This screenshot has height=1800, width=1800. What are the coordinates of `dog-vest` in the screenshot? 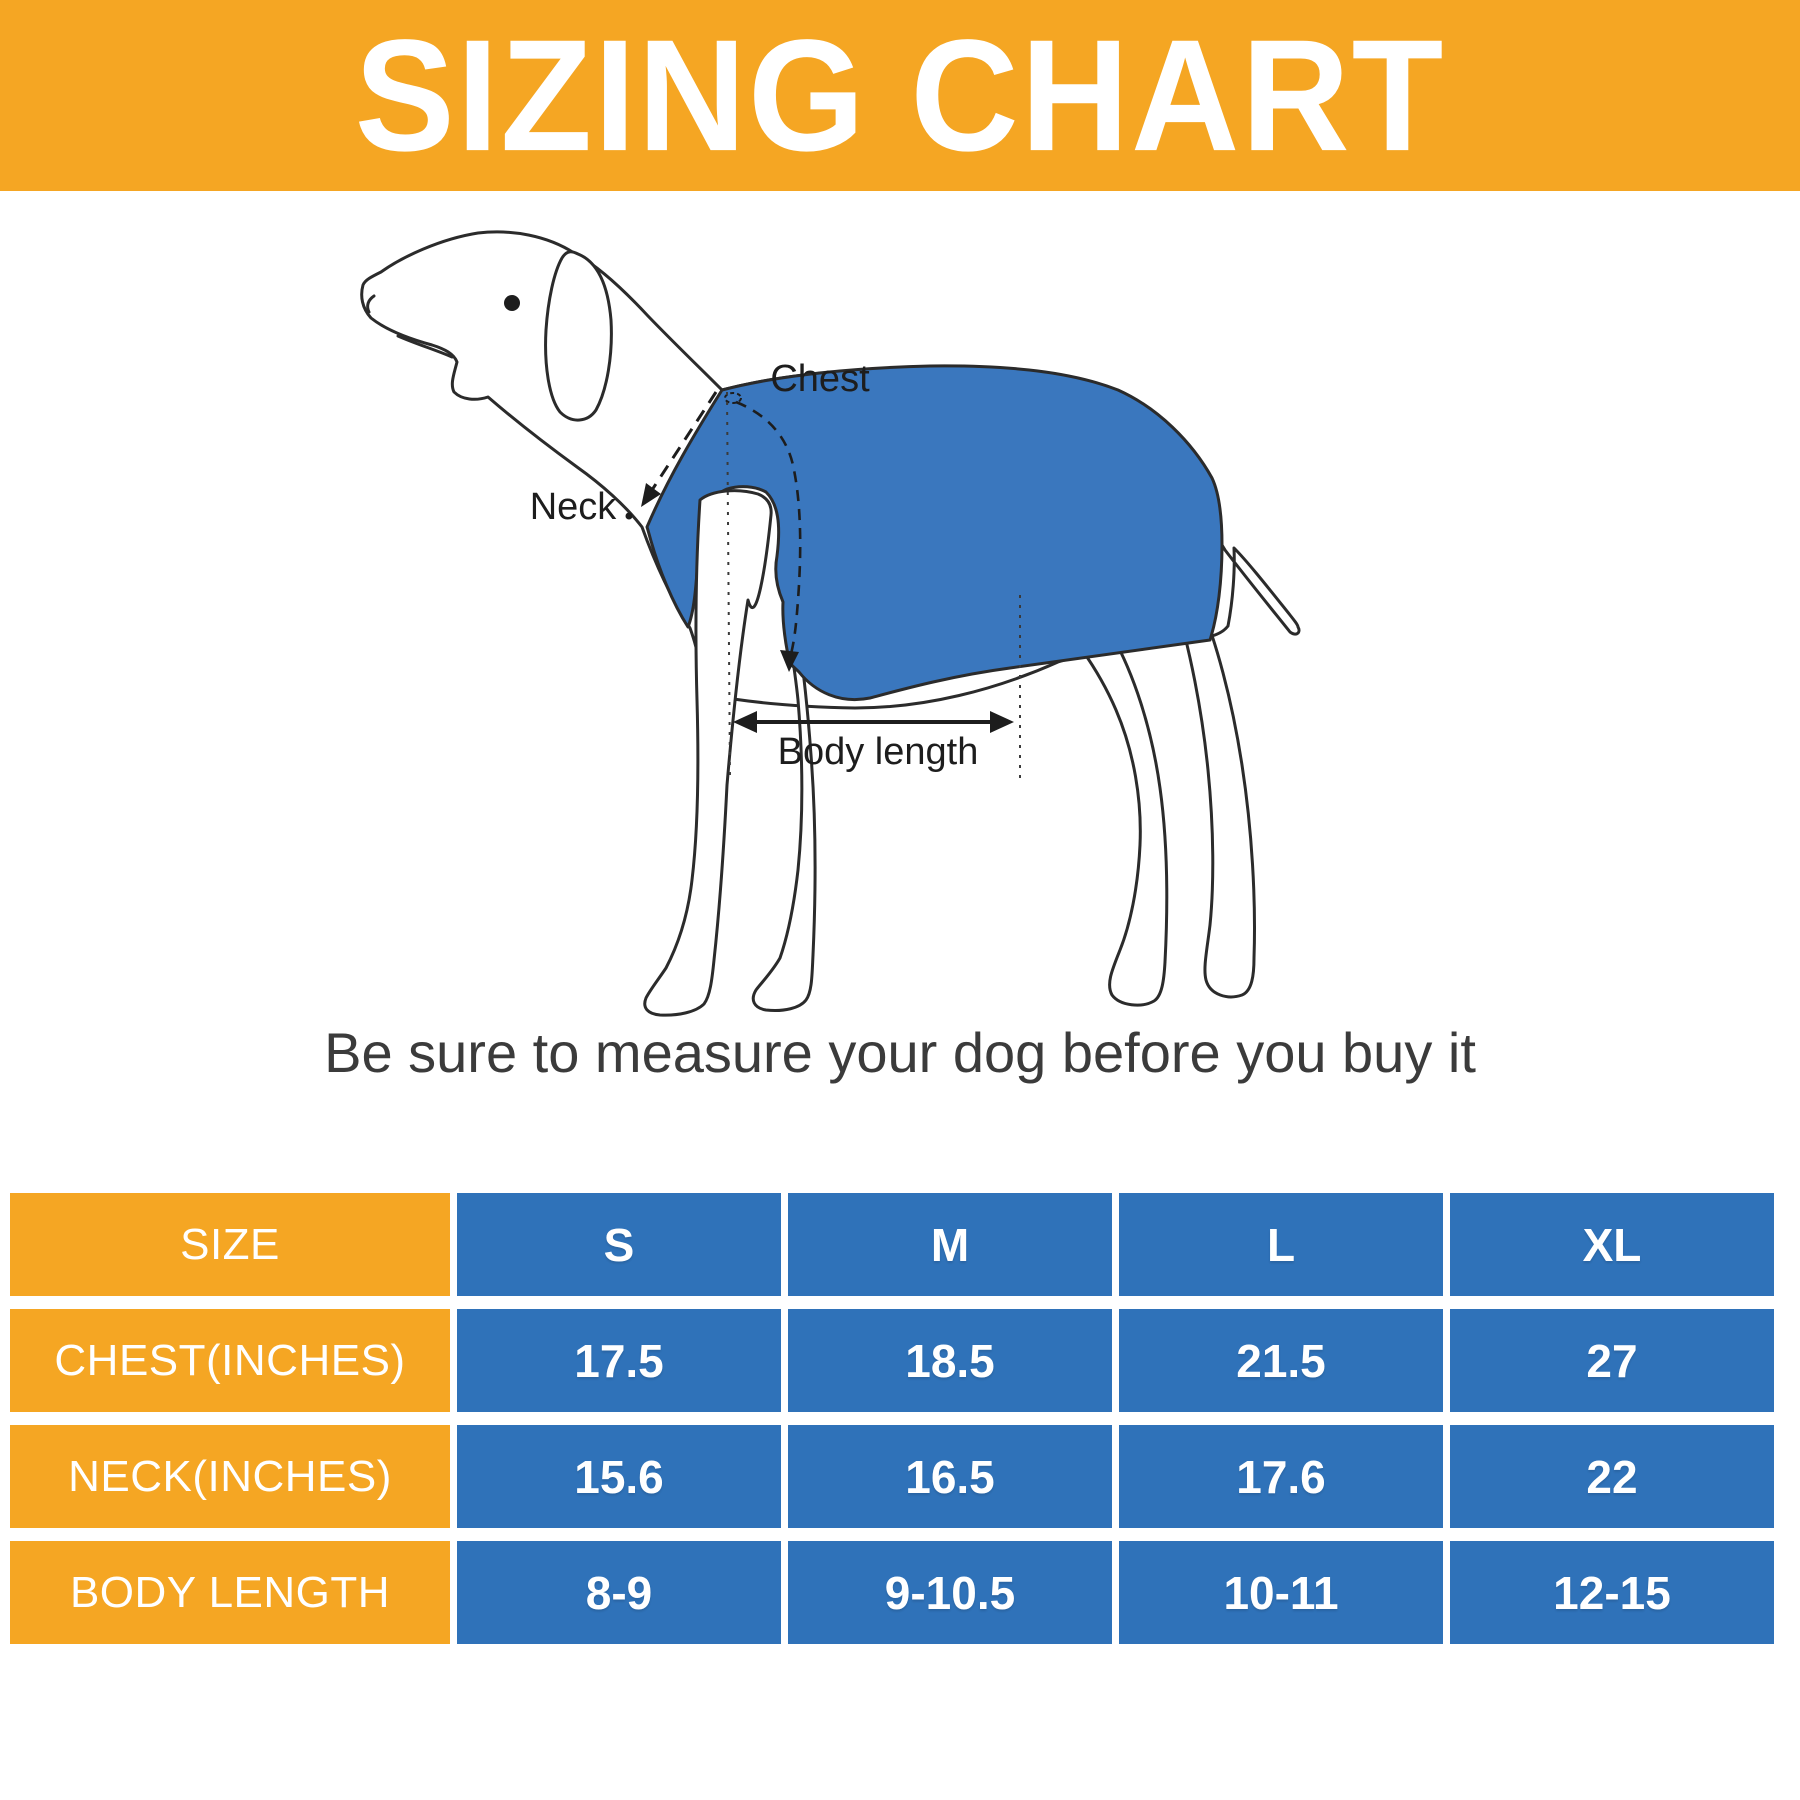 It's located at (934, 533).